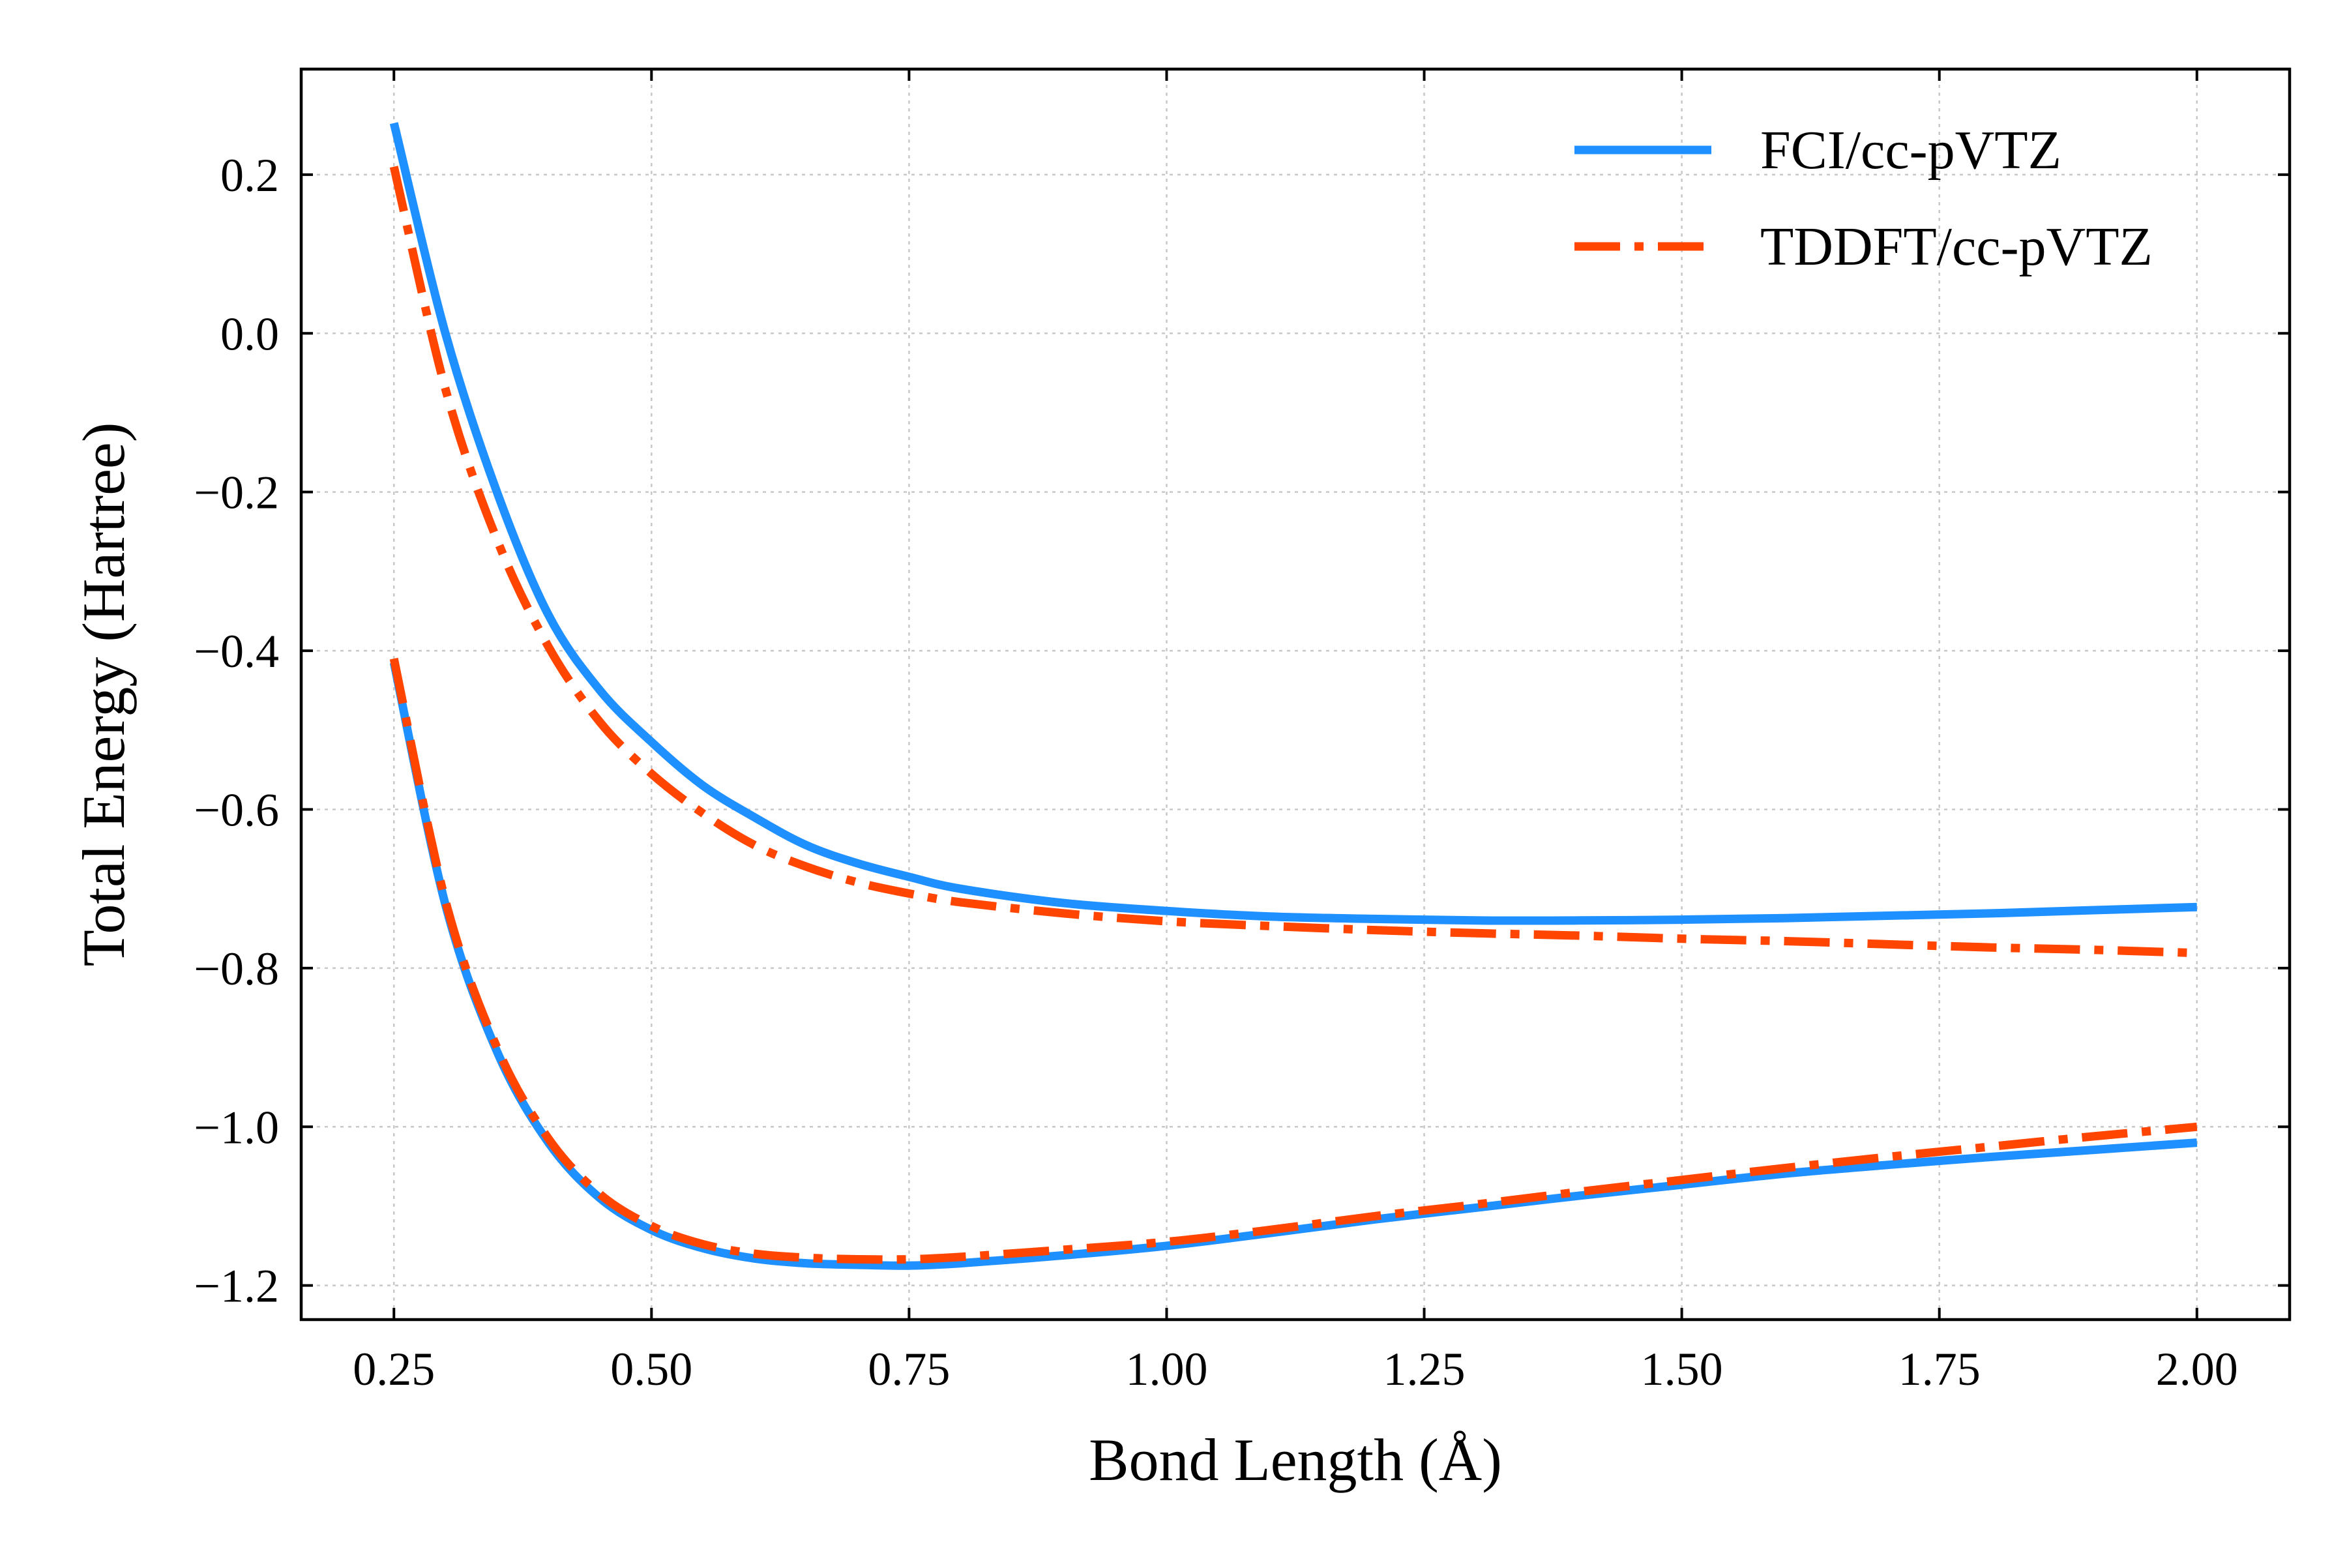 The width and height of the screenshot is (2347, 1568). What do you see at coordinates (909, 1369) in the screenshot?
I see `x-tick-label: 0.75` at bounding box center [909, 1369].